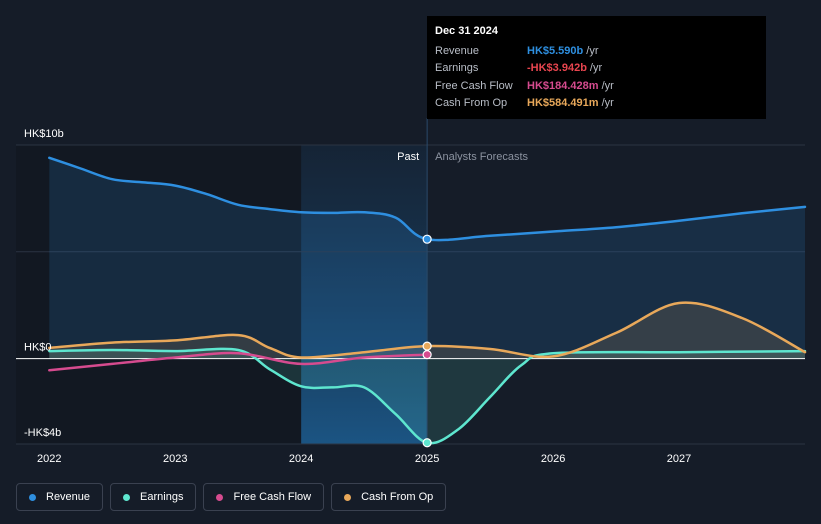 The image size is (821, 524). What do you see at coordinates (457, 50) in the screenshot?
I see `tooltip-row-label: Revenue` at bounding box center [457, 50].